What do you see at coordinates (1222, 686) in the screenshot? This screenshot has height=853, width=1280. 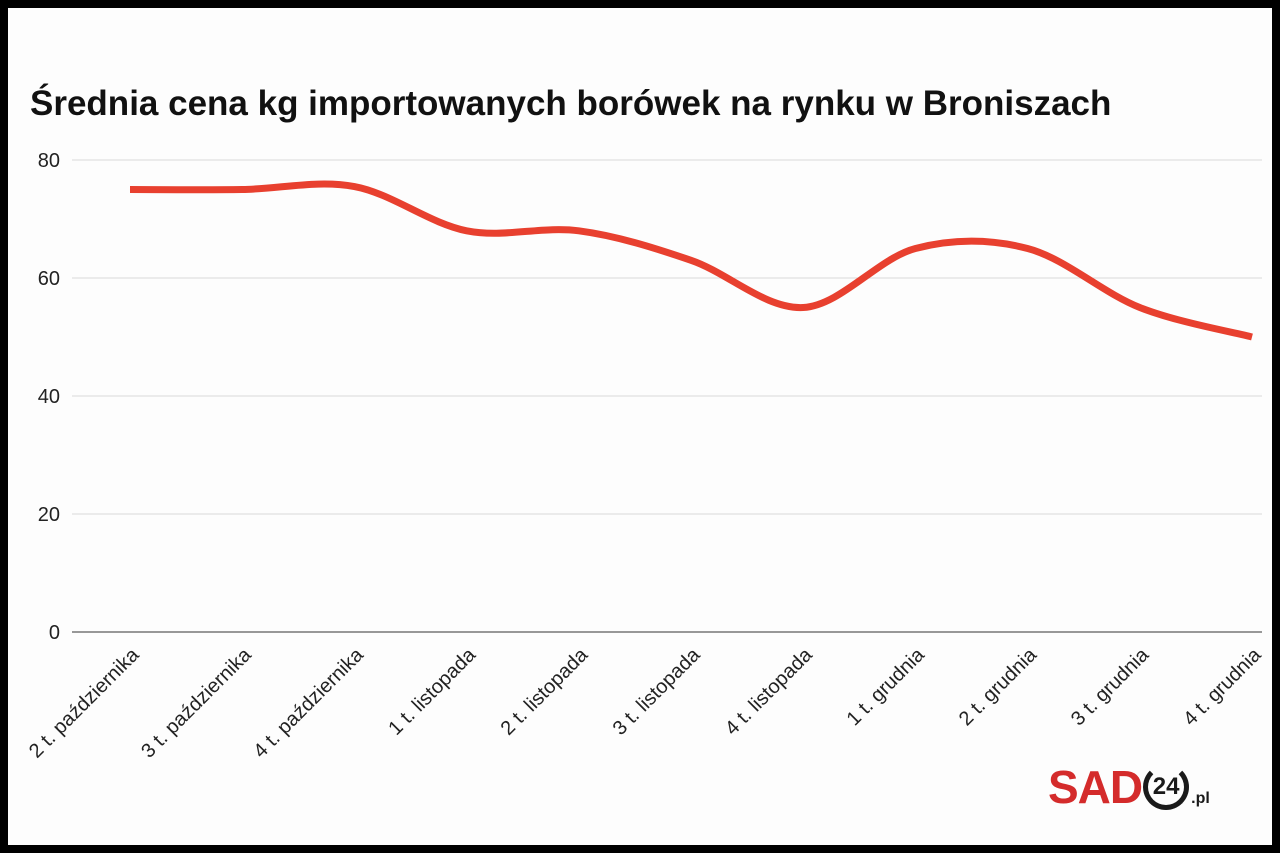 I see `x-tick-label: 4 t. grudnia` at bounding box center [1222, 686].